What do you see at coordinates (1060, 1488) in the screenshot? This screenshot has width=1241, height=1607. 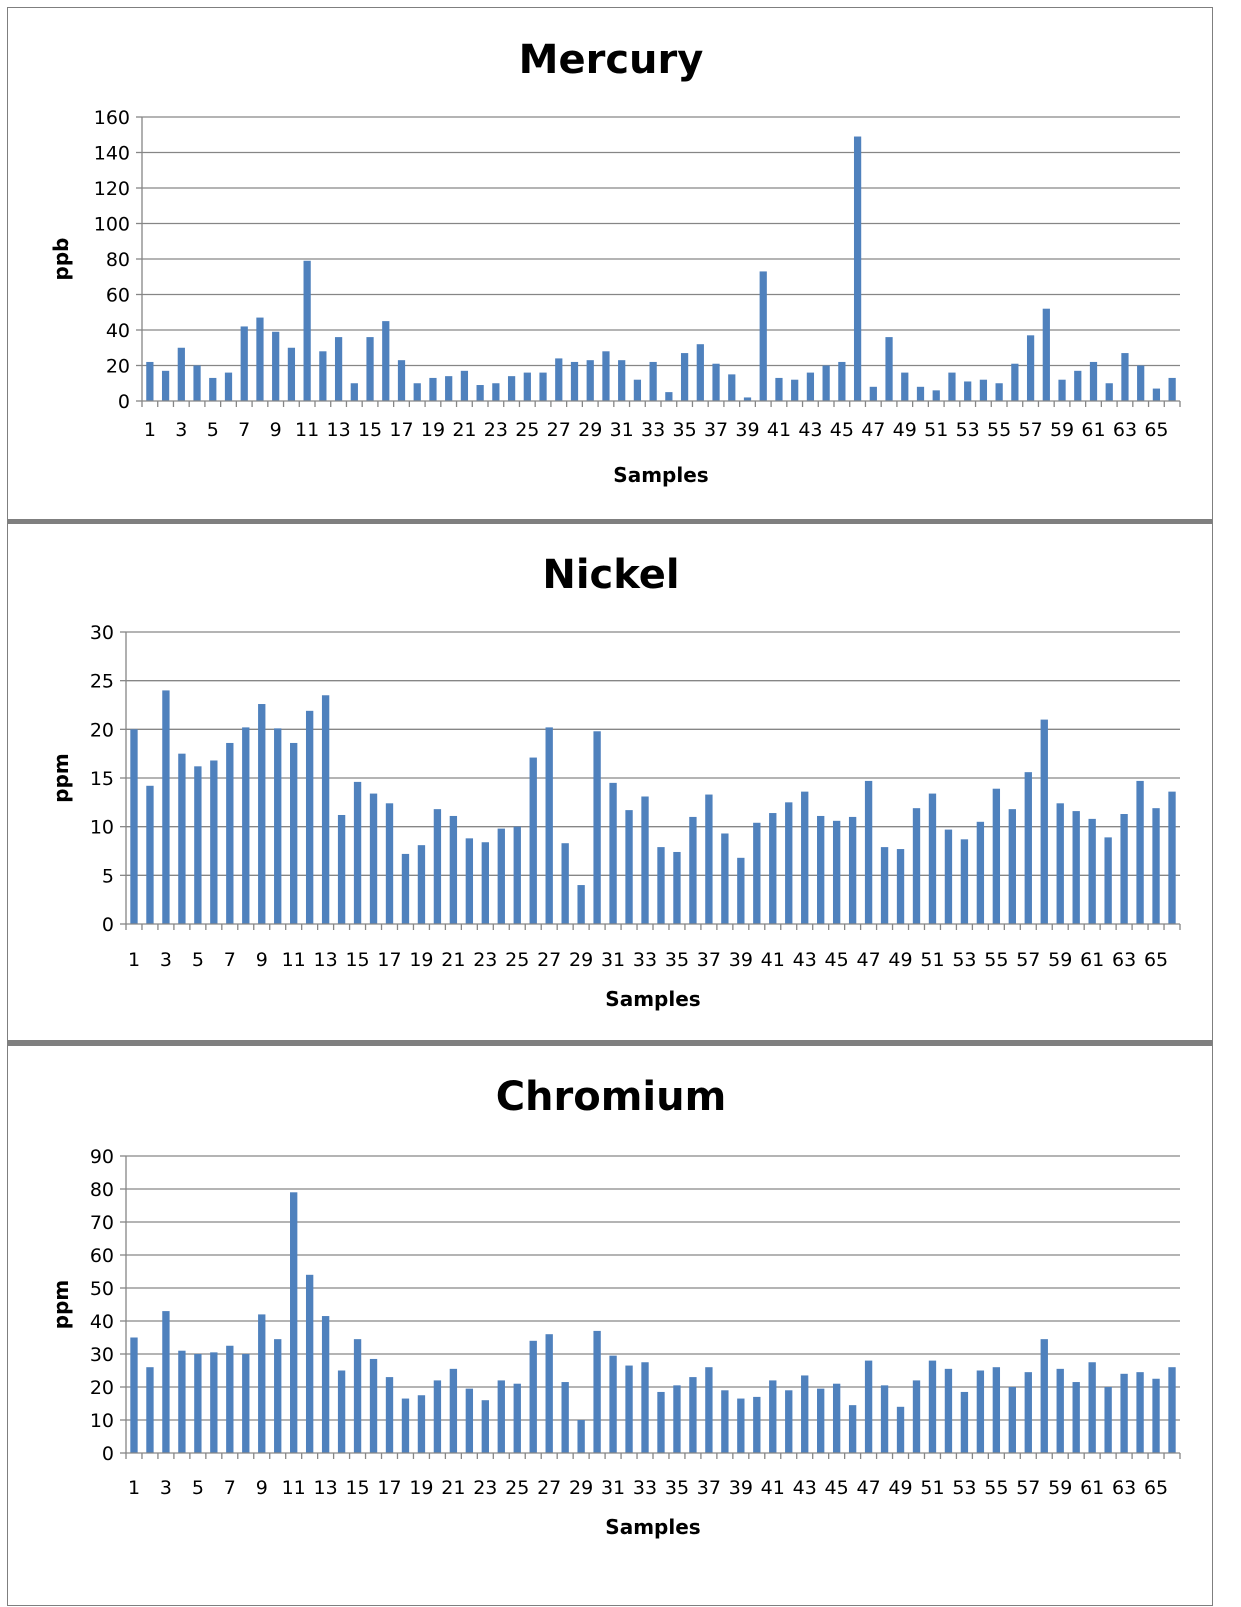 I see `x-tick-label: 59` at bounding box center [1060, 1488].